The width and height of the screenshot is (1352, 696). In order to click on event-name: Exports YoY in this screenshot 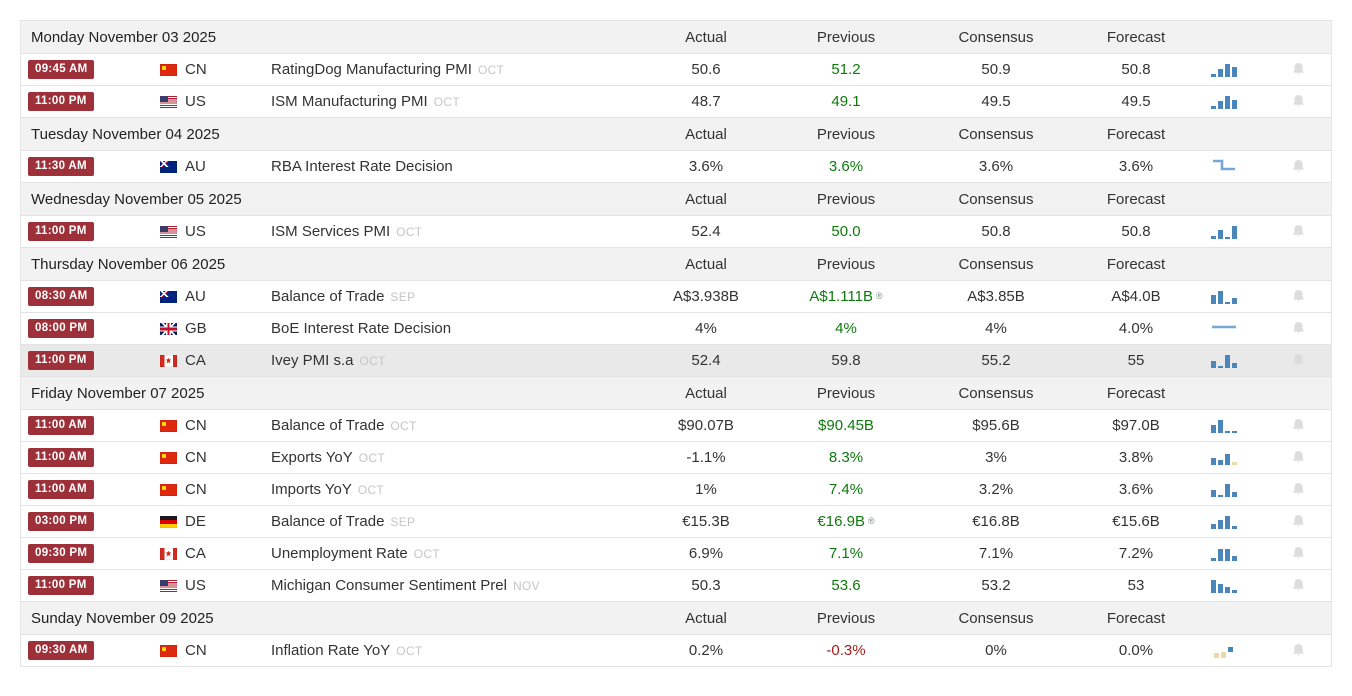, I will do `click(312, 457)`.